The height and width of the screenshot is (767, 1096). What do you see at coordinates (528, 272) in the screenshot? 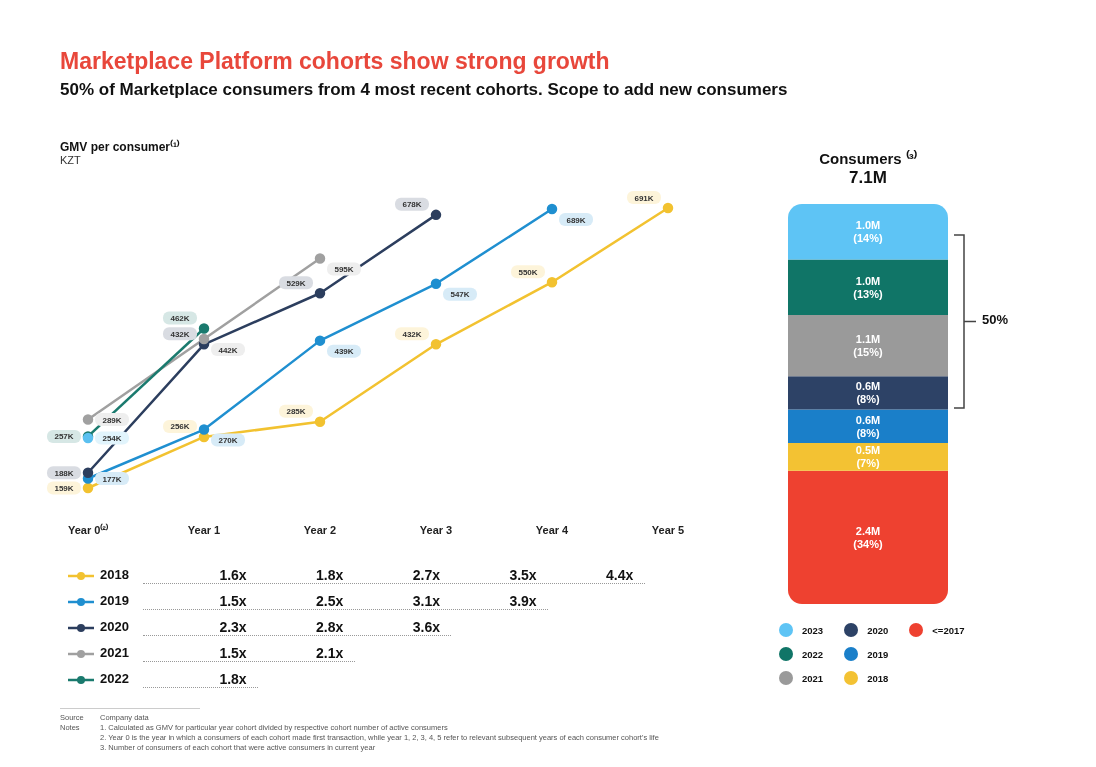
I see `data-label: 550K` at bounding box center [528, 272].